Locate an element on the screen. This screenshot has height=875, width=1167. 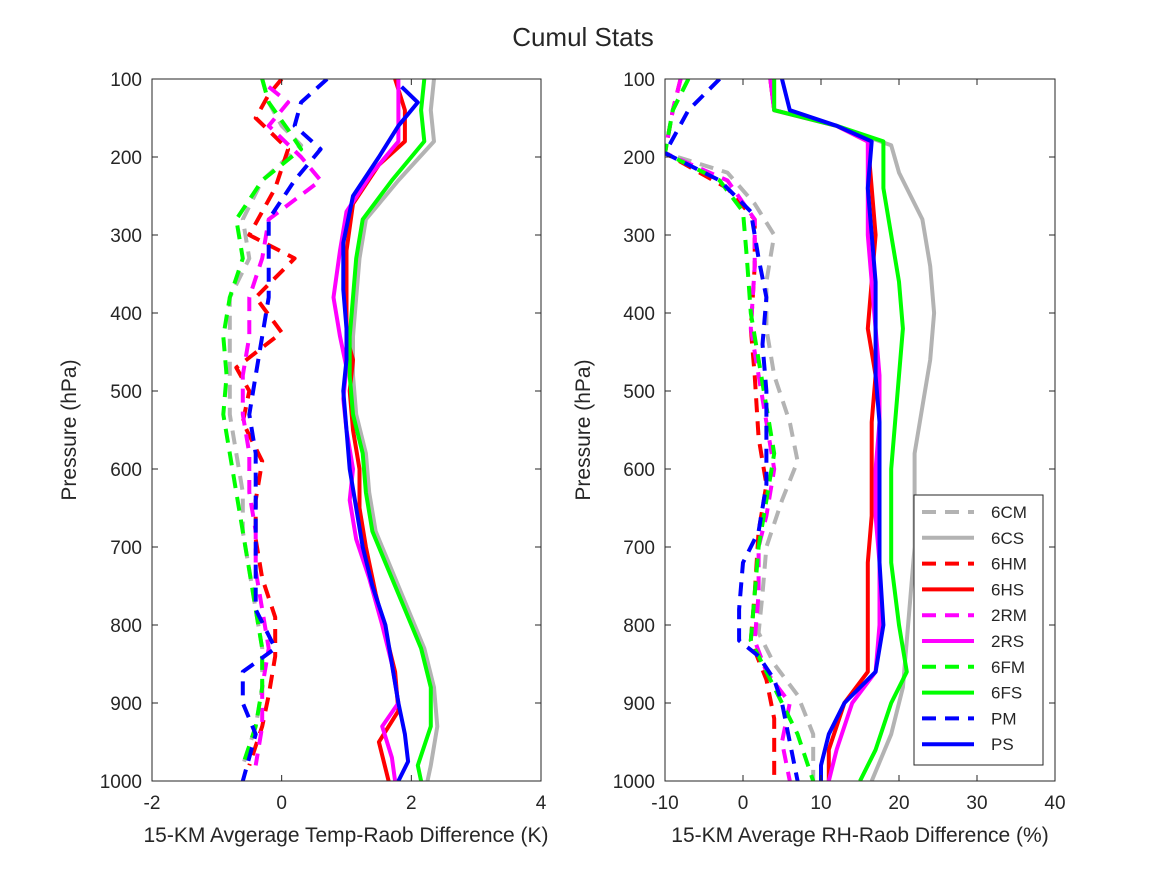
rh-series-6hm is located at coordinates (721, 430).